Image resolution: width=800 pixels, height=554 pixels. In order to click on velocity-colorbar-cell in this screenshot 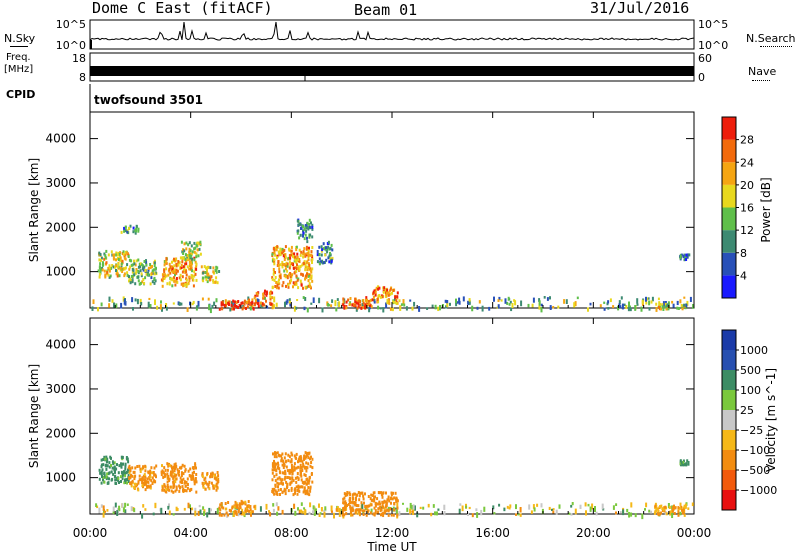, I will do `click(729, 360)`.